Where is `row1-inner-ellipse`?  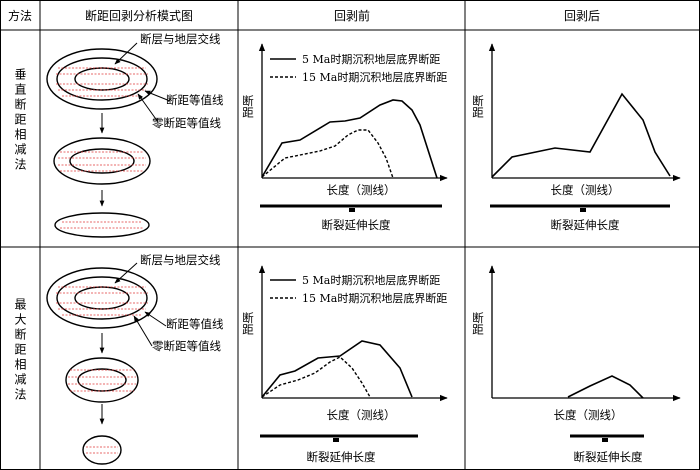 row1-inner-ellipse is located at coordinates (102, 79).